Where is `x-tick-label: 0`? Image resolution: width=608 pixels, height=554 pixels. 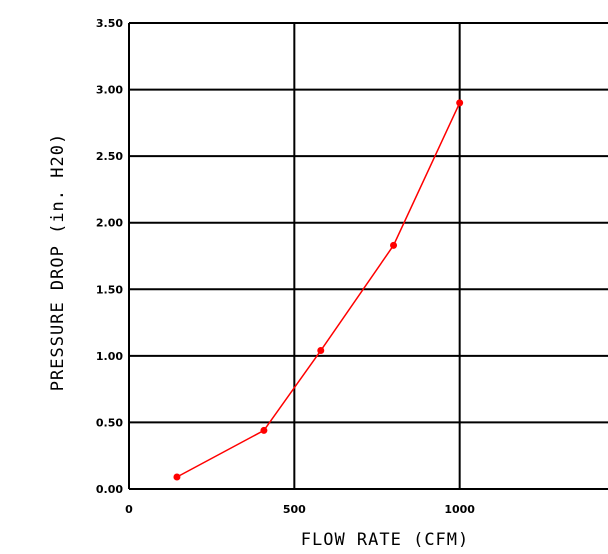
x-tick-label: 0 is located at coordinates (129, 509).